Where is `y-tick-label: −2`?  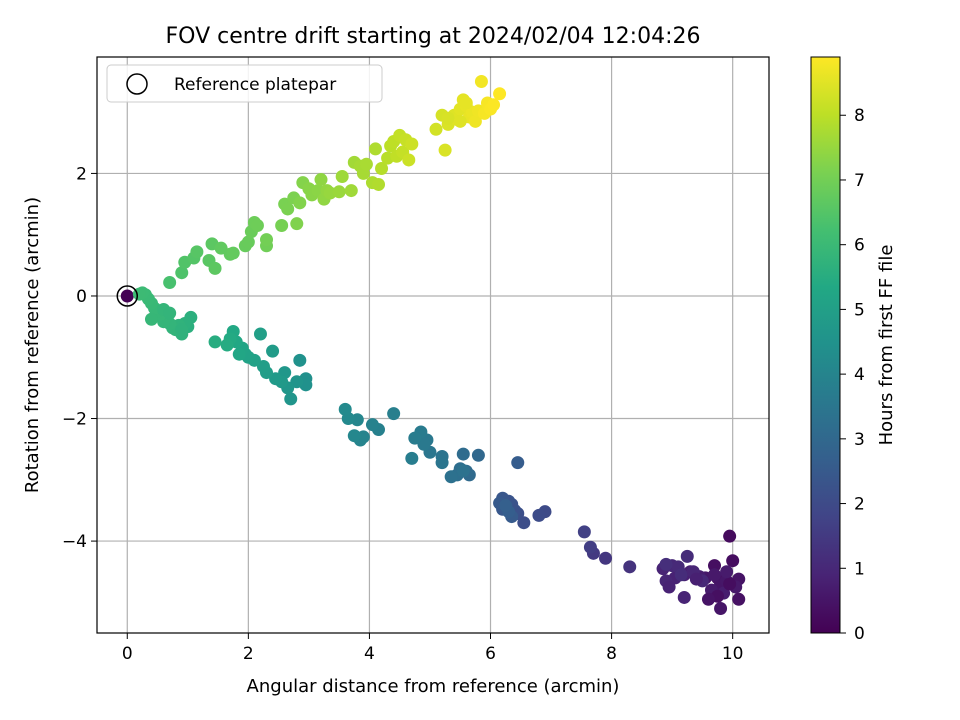 y-tick-label: −2 is located at coordinates (74, 420).